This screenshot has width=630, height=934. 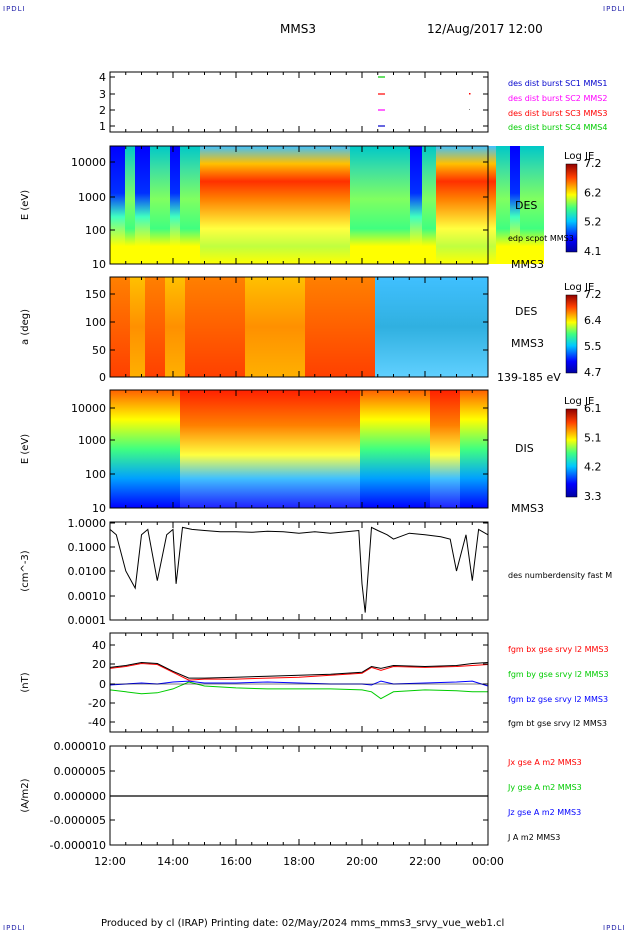 What do you see at coordinates (544, 812) in the screenshot?
I see `current-legend-item: Jz gse A m2 MMS3` at bounding box center [544, 812].